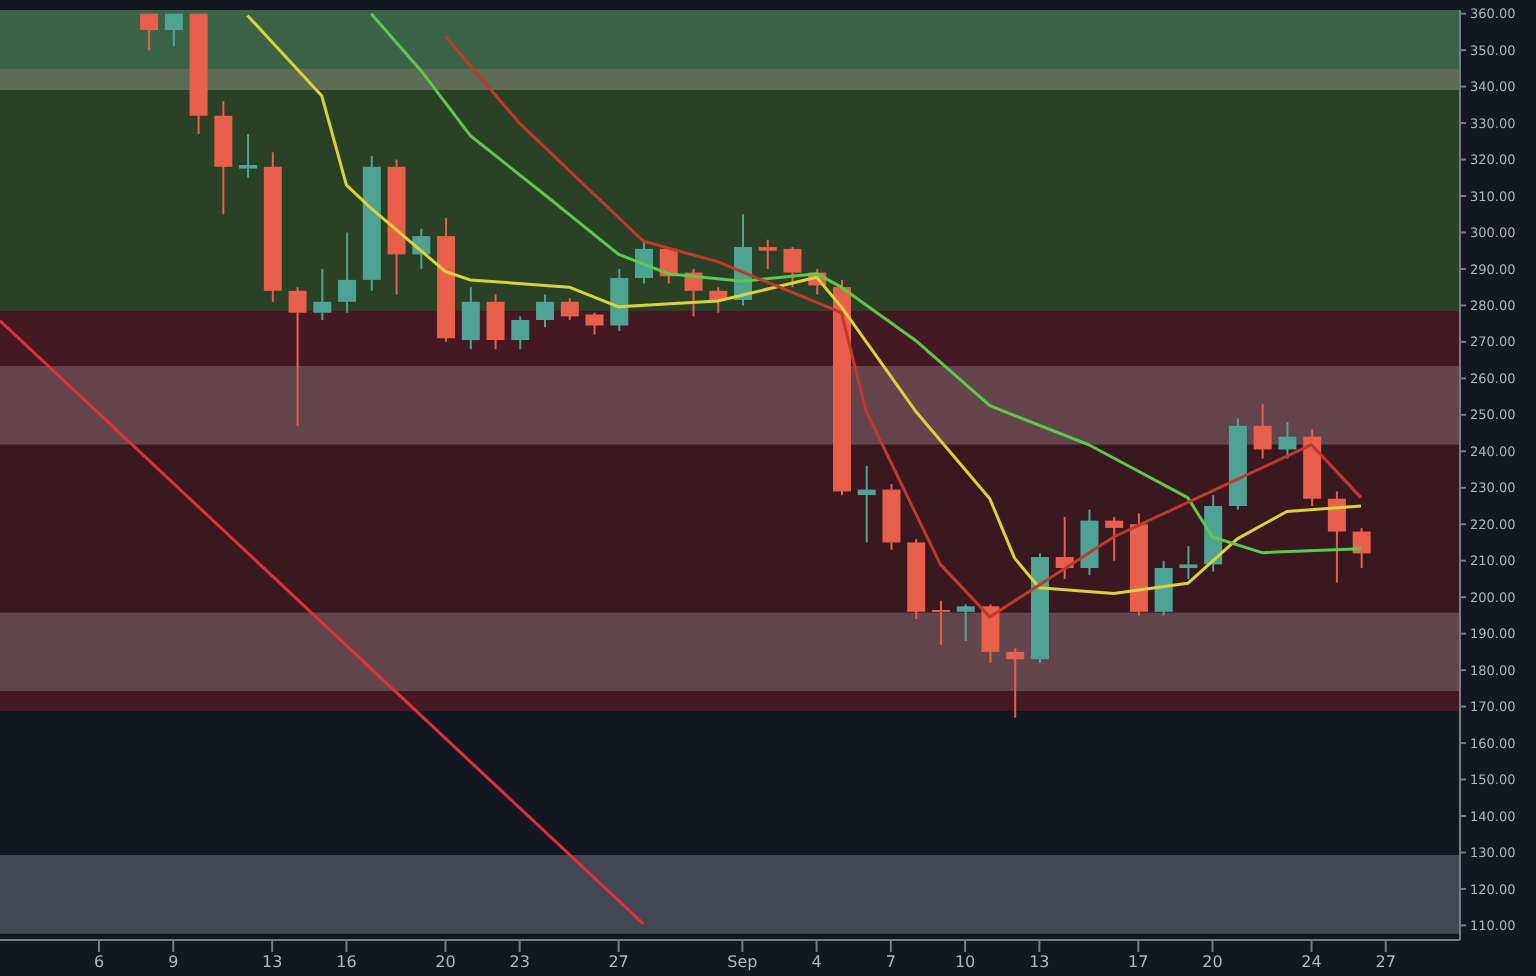 The height and width of the screenshot is (976, 1536). What do you see at coordinates (890, 962) in the screenshot?
I see `x-tick-label: 7` at bounding box center [890, 962].